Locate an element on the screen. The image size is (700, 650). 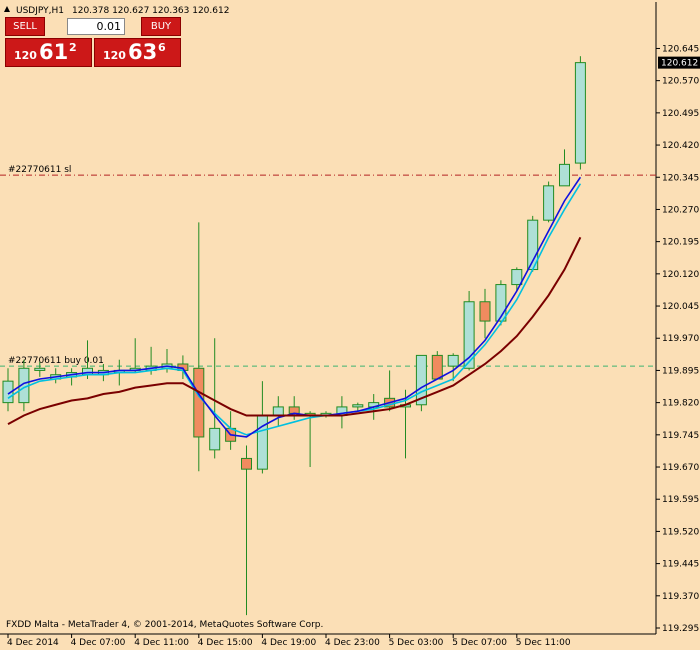
x-tick-label: 4 Dec 11:00 is located at coordinates (161, 643).